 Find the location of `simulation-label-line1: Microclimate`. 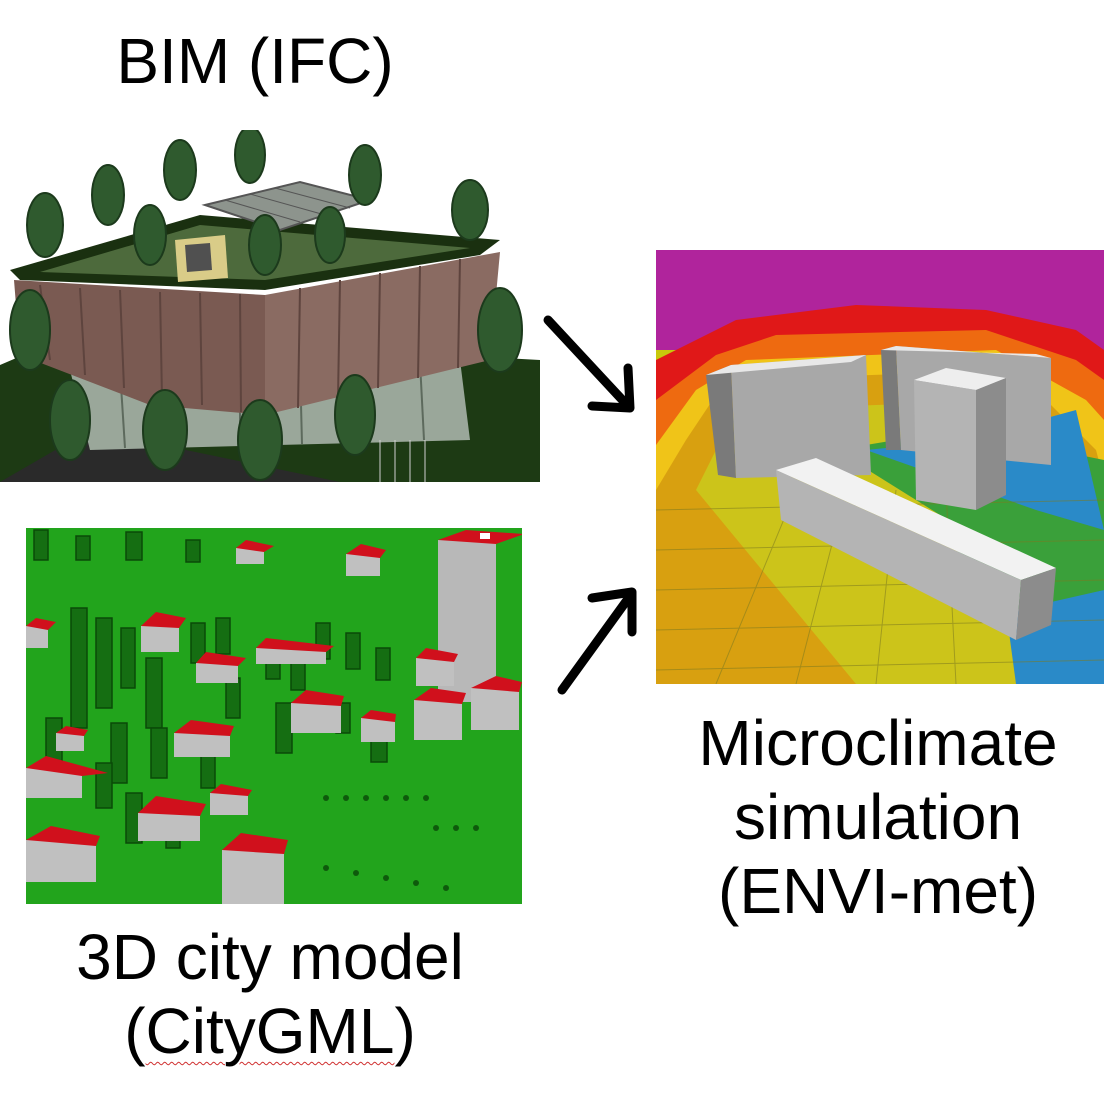

simulation-label-line1: Microclimate is located at coordinates (878, 743).